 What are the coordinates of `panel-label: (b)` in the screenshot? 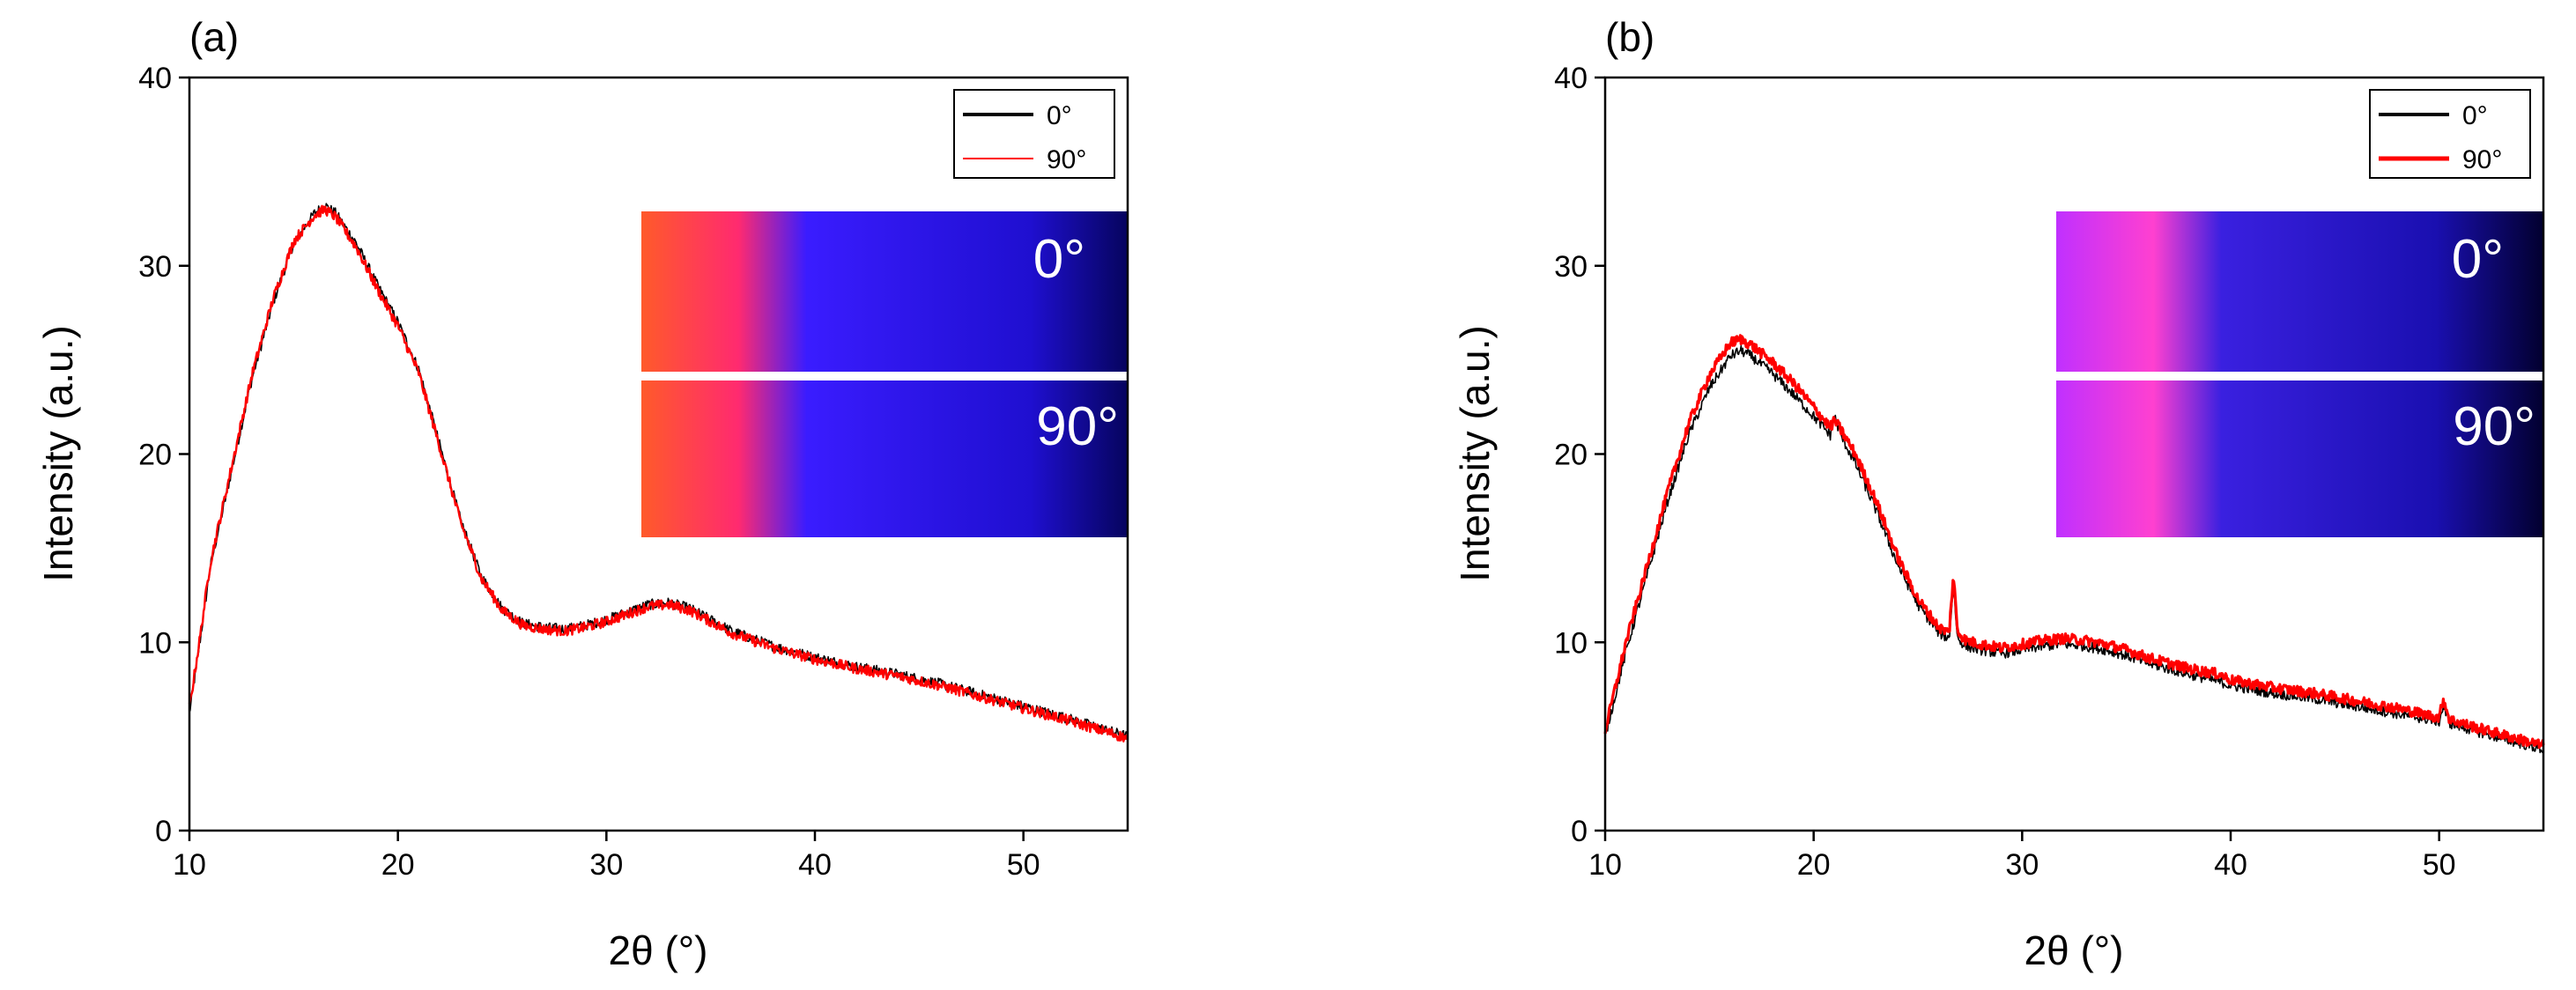 It's located at (1630, 37).